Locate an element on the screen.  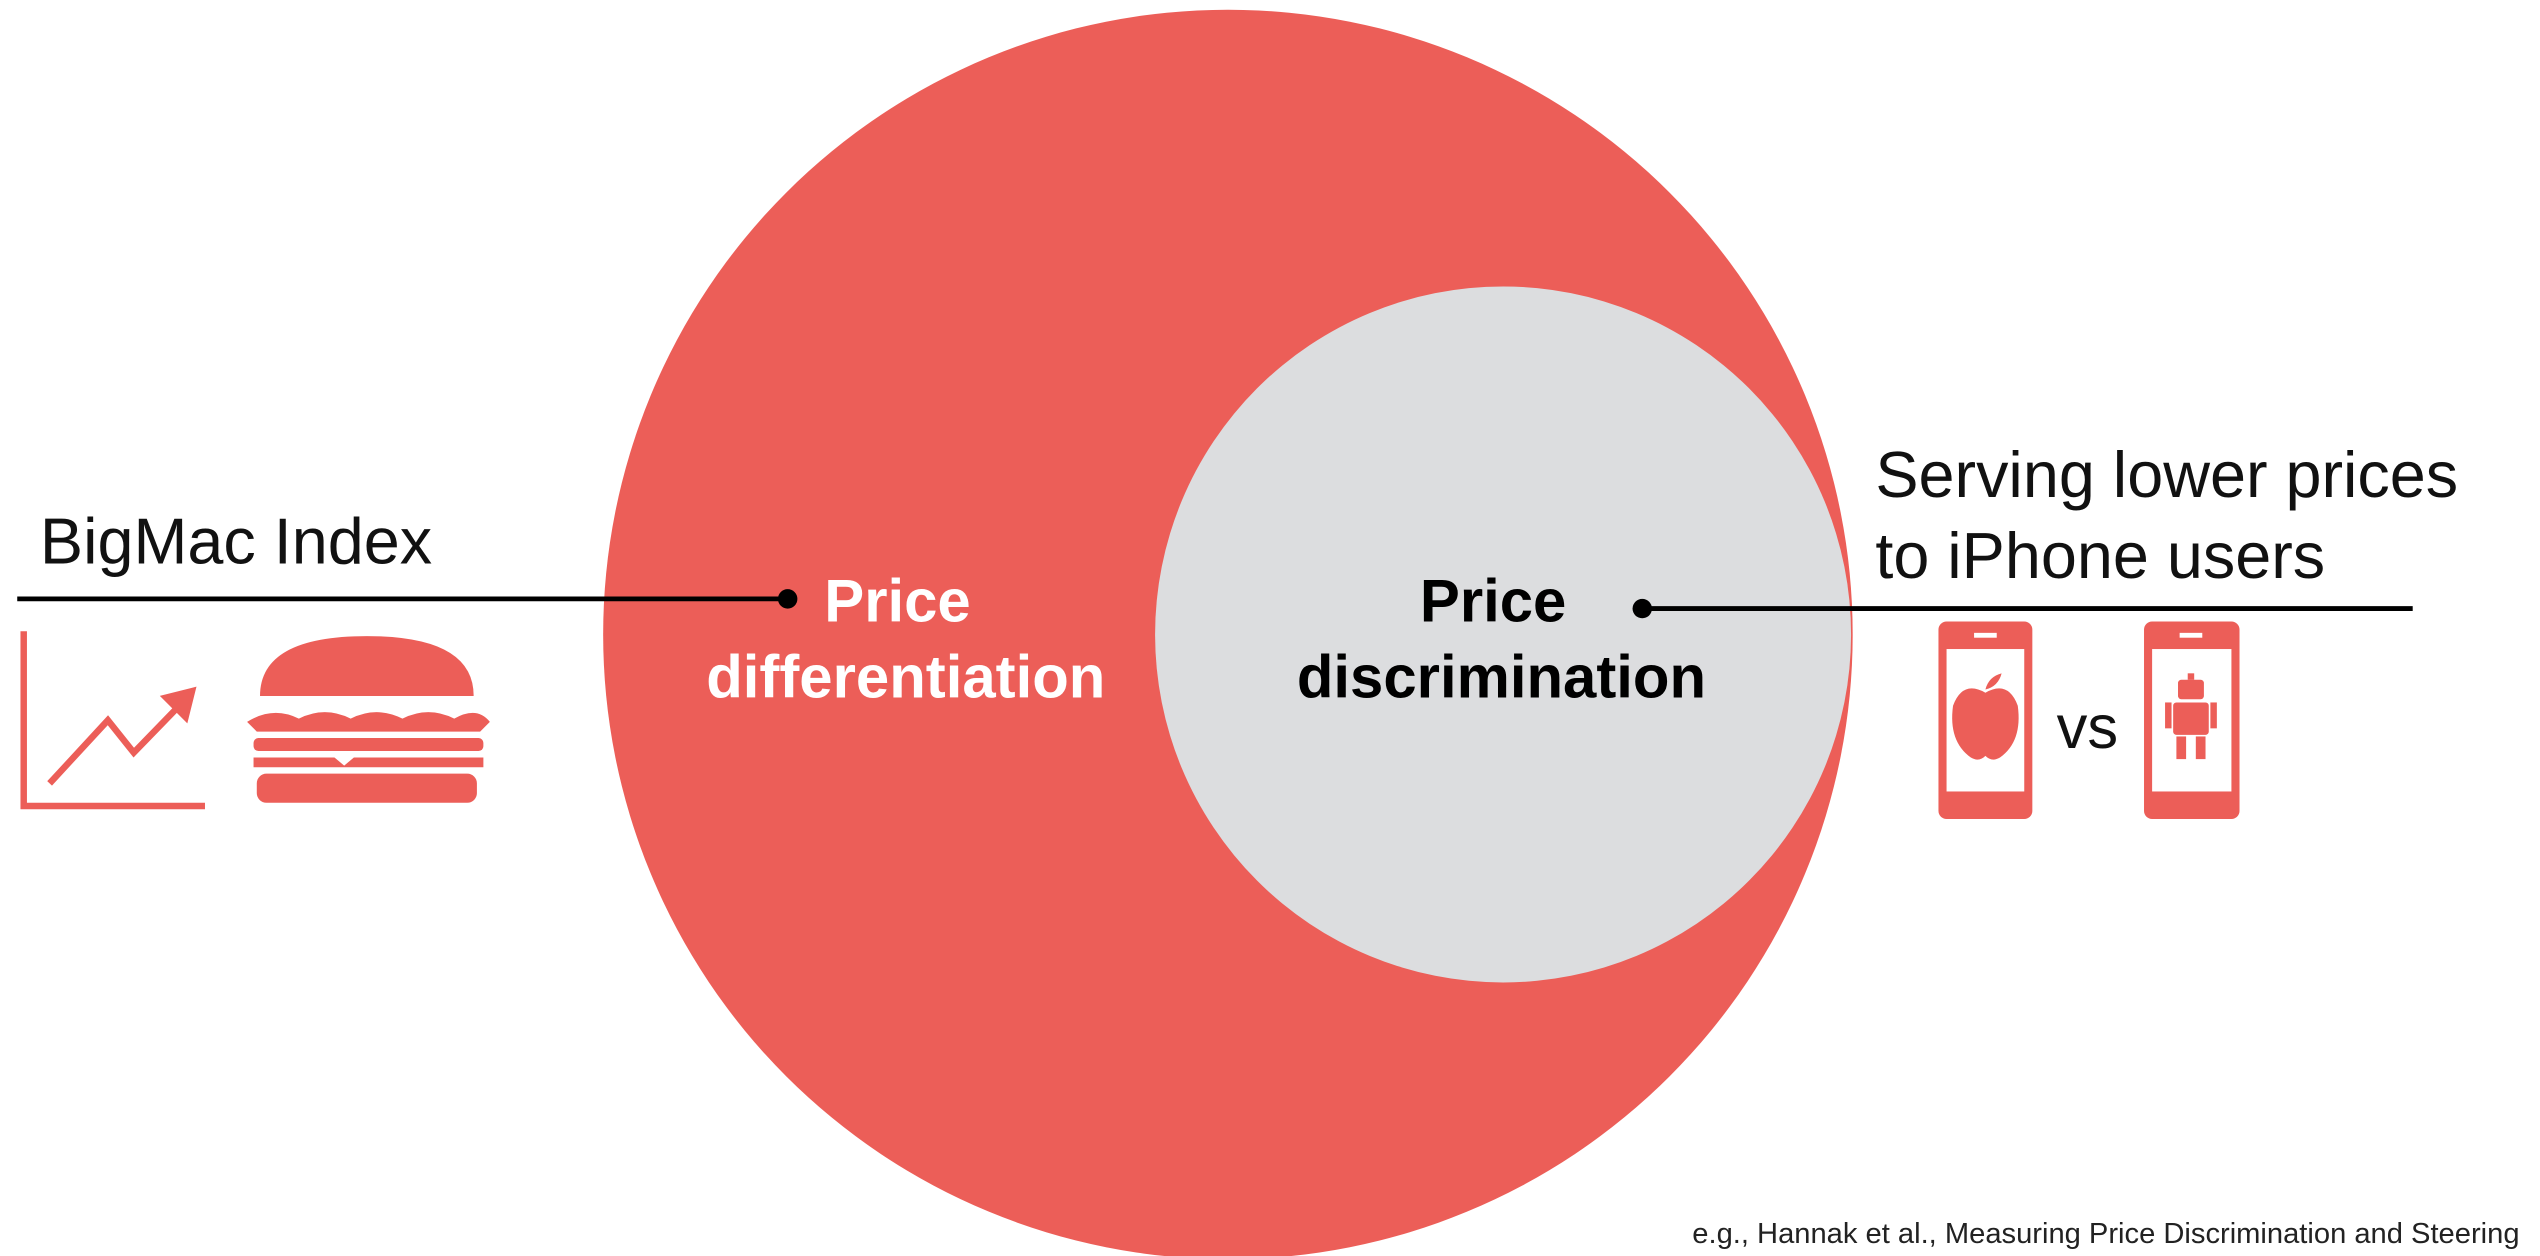
left-dot is located at coordinates (787, 599).